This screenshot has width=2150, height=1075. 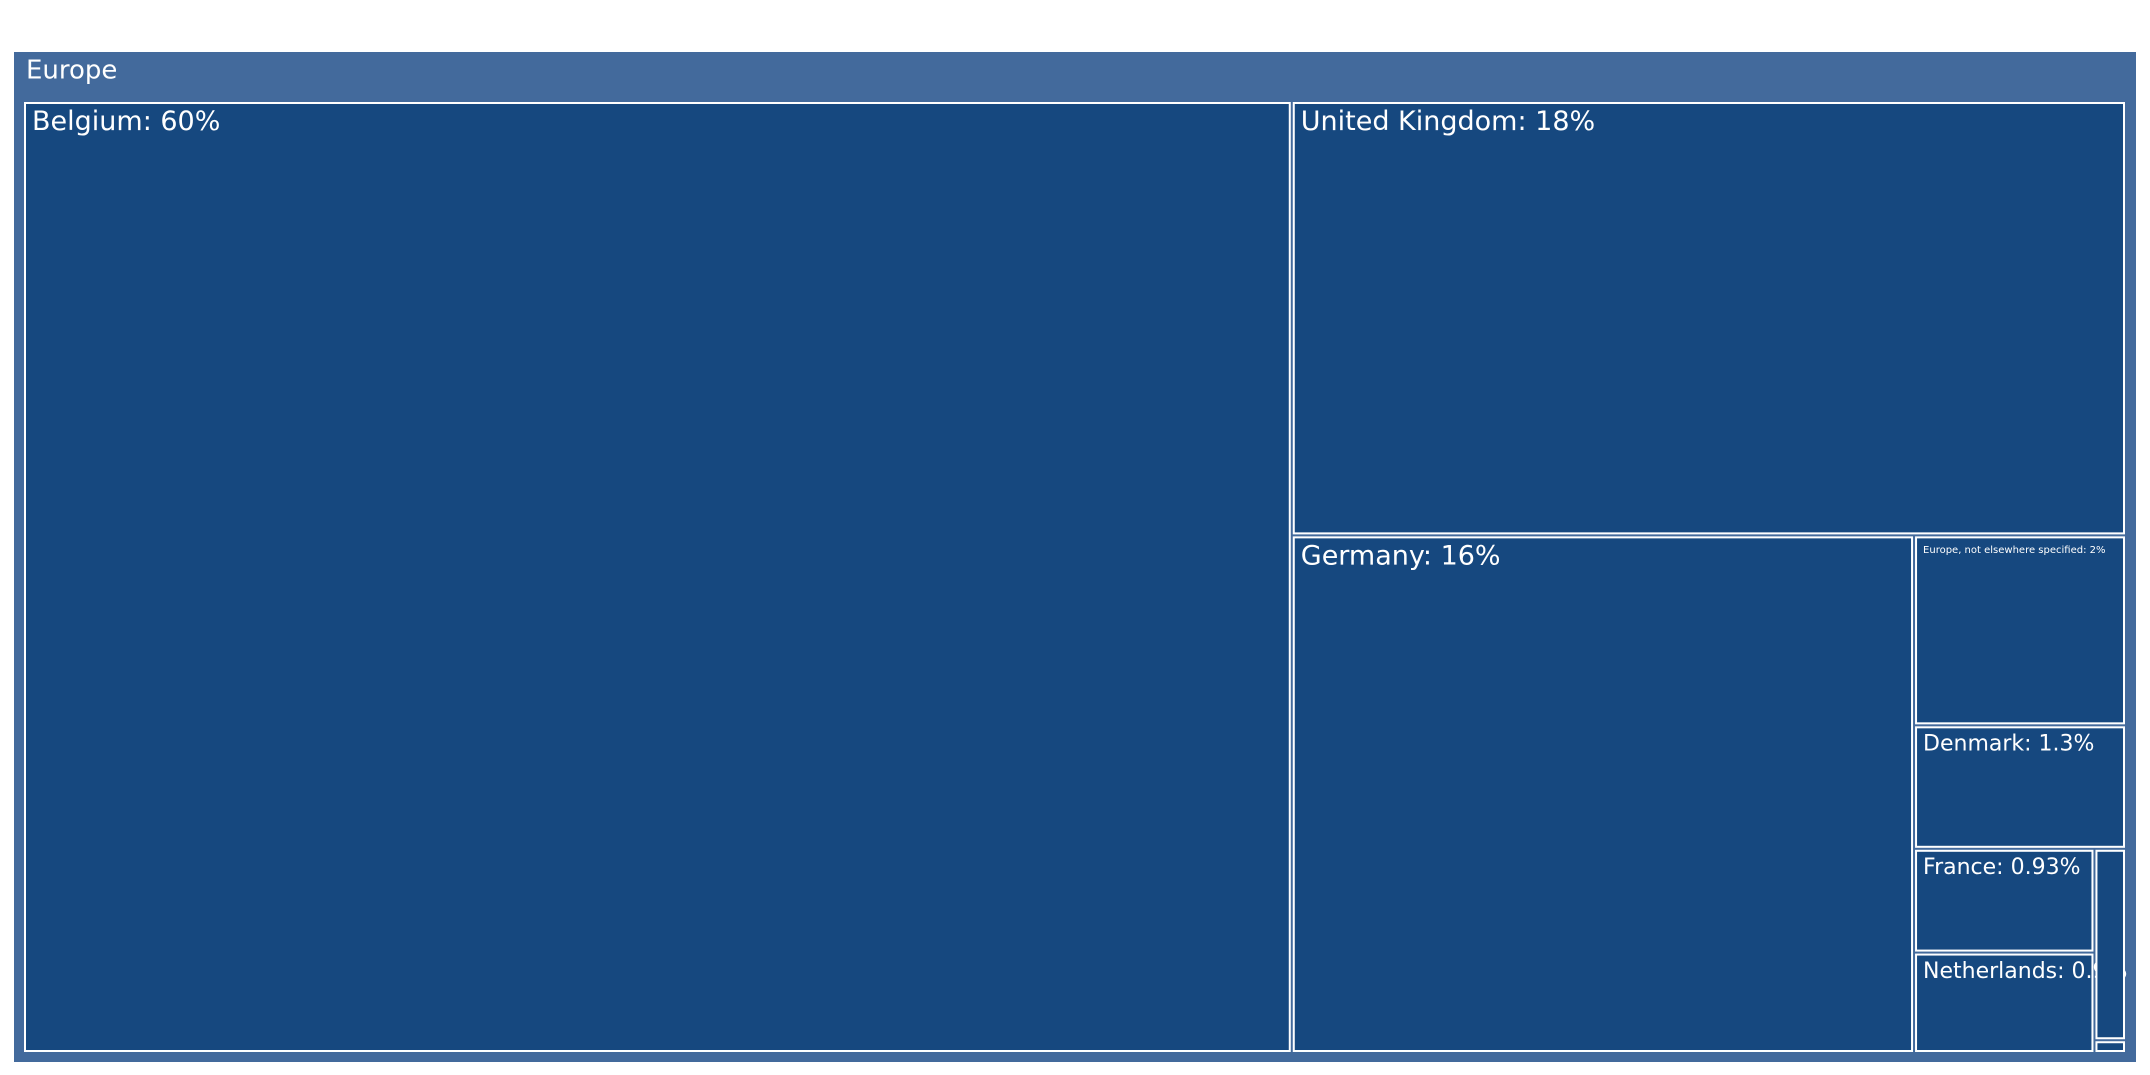 I want to click on tile-label: Denmark: 1.3%, so click(x=2008, y=744).